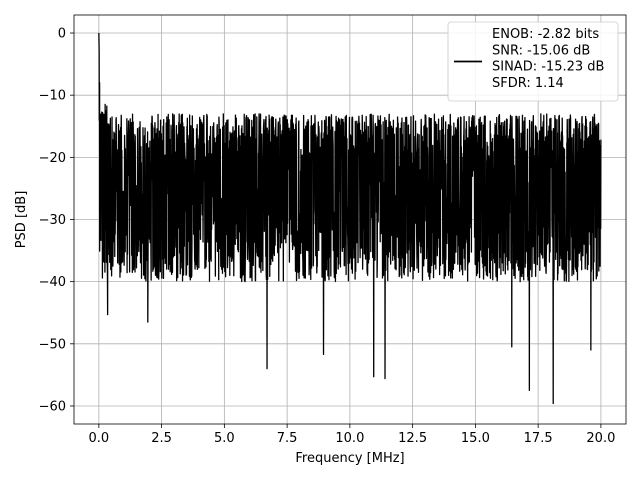 The height and width of the screenshot is (480, 640). Describe the element at coordinates (548, 67) in the screenshot. I see `legend-entry: SINAD: -15.23 dB` at that location.